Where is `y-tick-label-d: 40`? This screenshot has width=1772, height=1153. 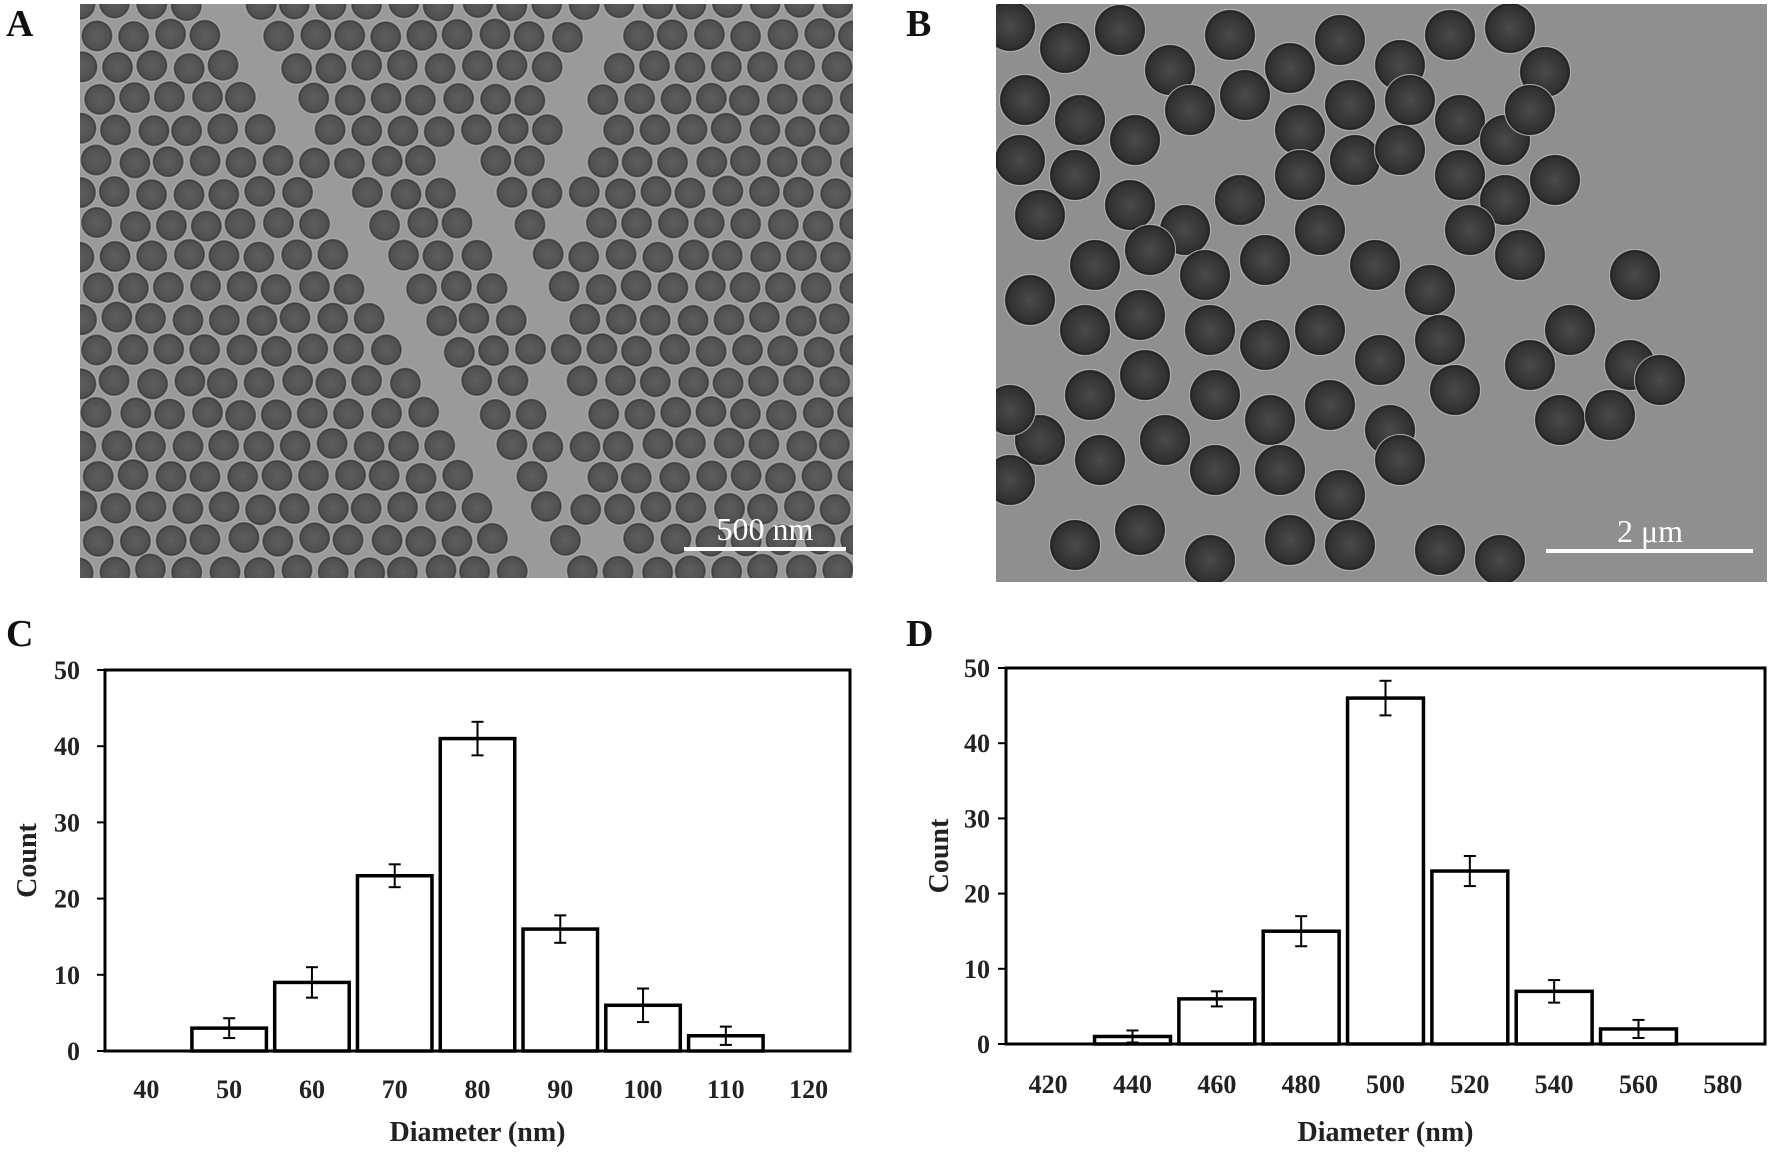
y-tick-label-d: 40 is located at coordinates (977, 743).